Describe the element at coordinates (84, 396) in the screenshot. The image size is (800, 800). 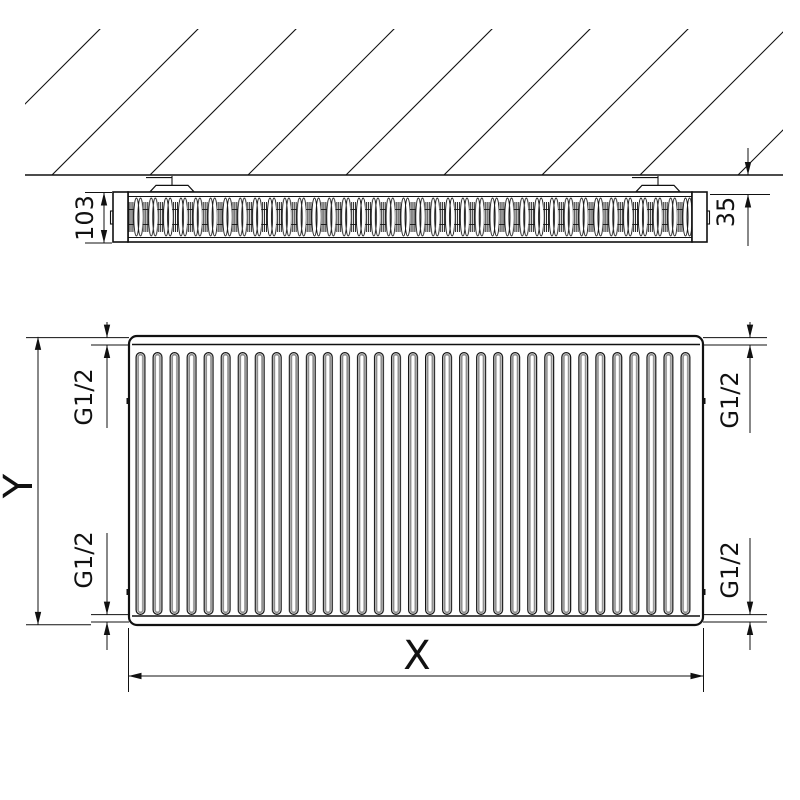
I see `connection-label-top-left: G1/2` at that location.